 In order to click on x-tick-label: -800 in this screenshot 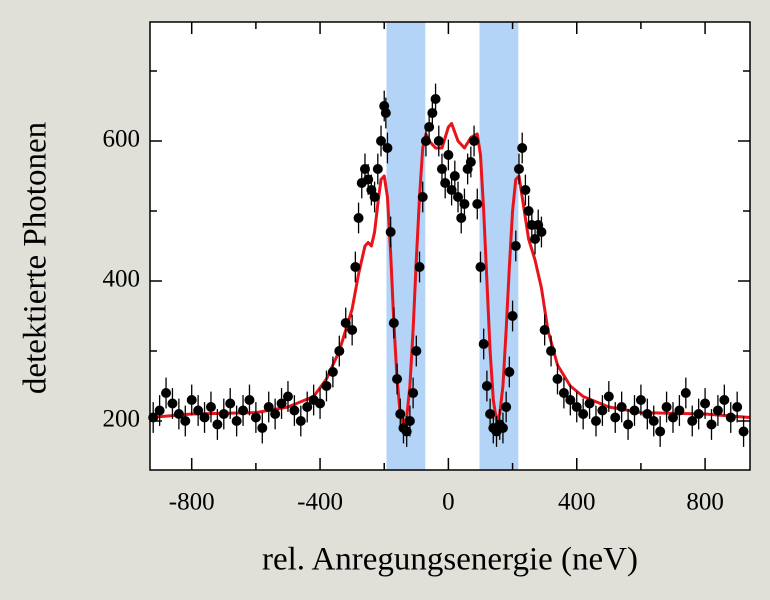, I will do `click(192, 502)`.